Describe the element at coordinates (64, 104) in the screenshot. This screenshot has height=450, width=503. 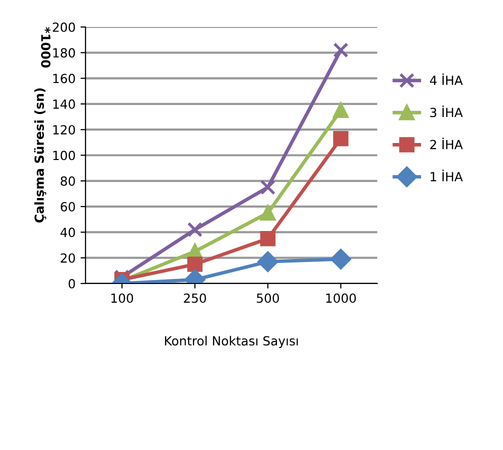
I see `y-tick-label: 140` at that location.